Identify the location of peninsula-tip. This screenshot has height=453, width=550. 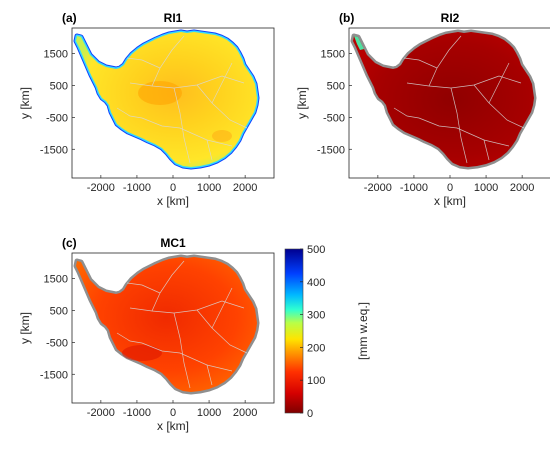
(359, 43).